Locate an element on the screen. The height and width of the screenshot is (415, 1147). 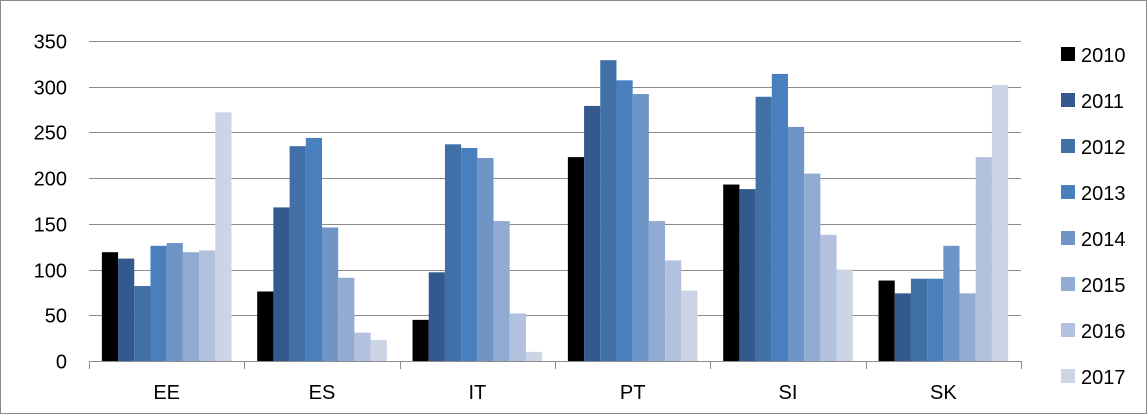
bar-2014-SI is located at coordinates (796, 243).